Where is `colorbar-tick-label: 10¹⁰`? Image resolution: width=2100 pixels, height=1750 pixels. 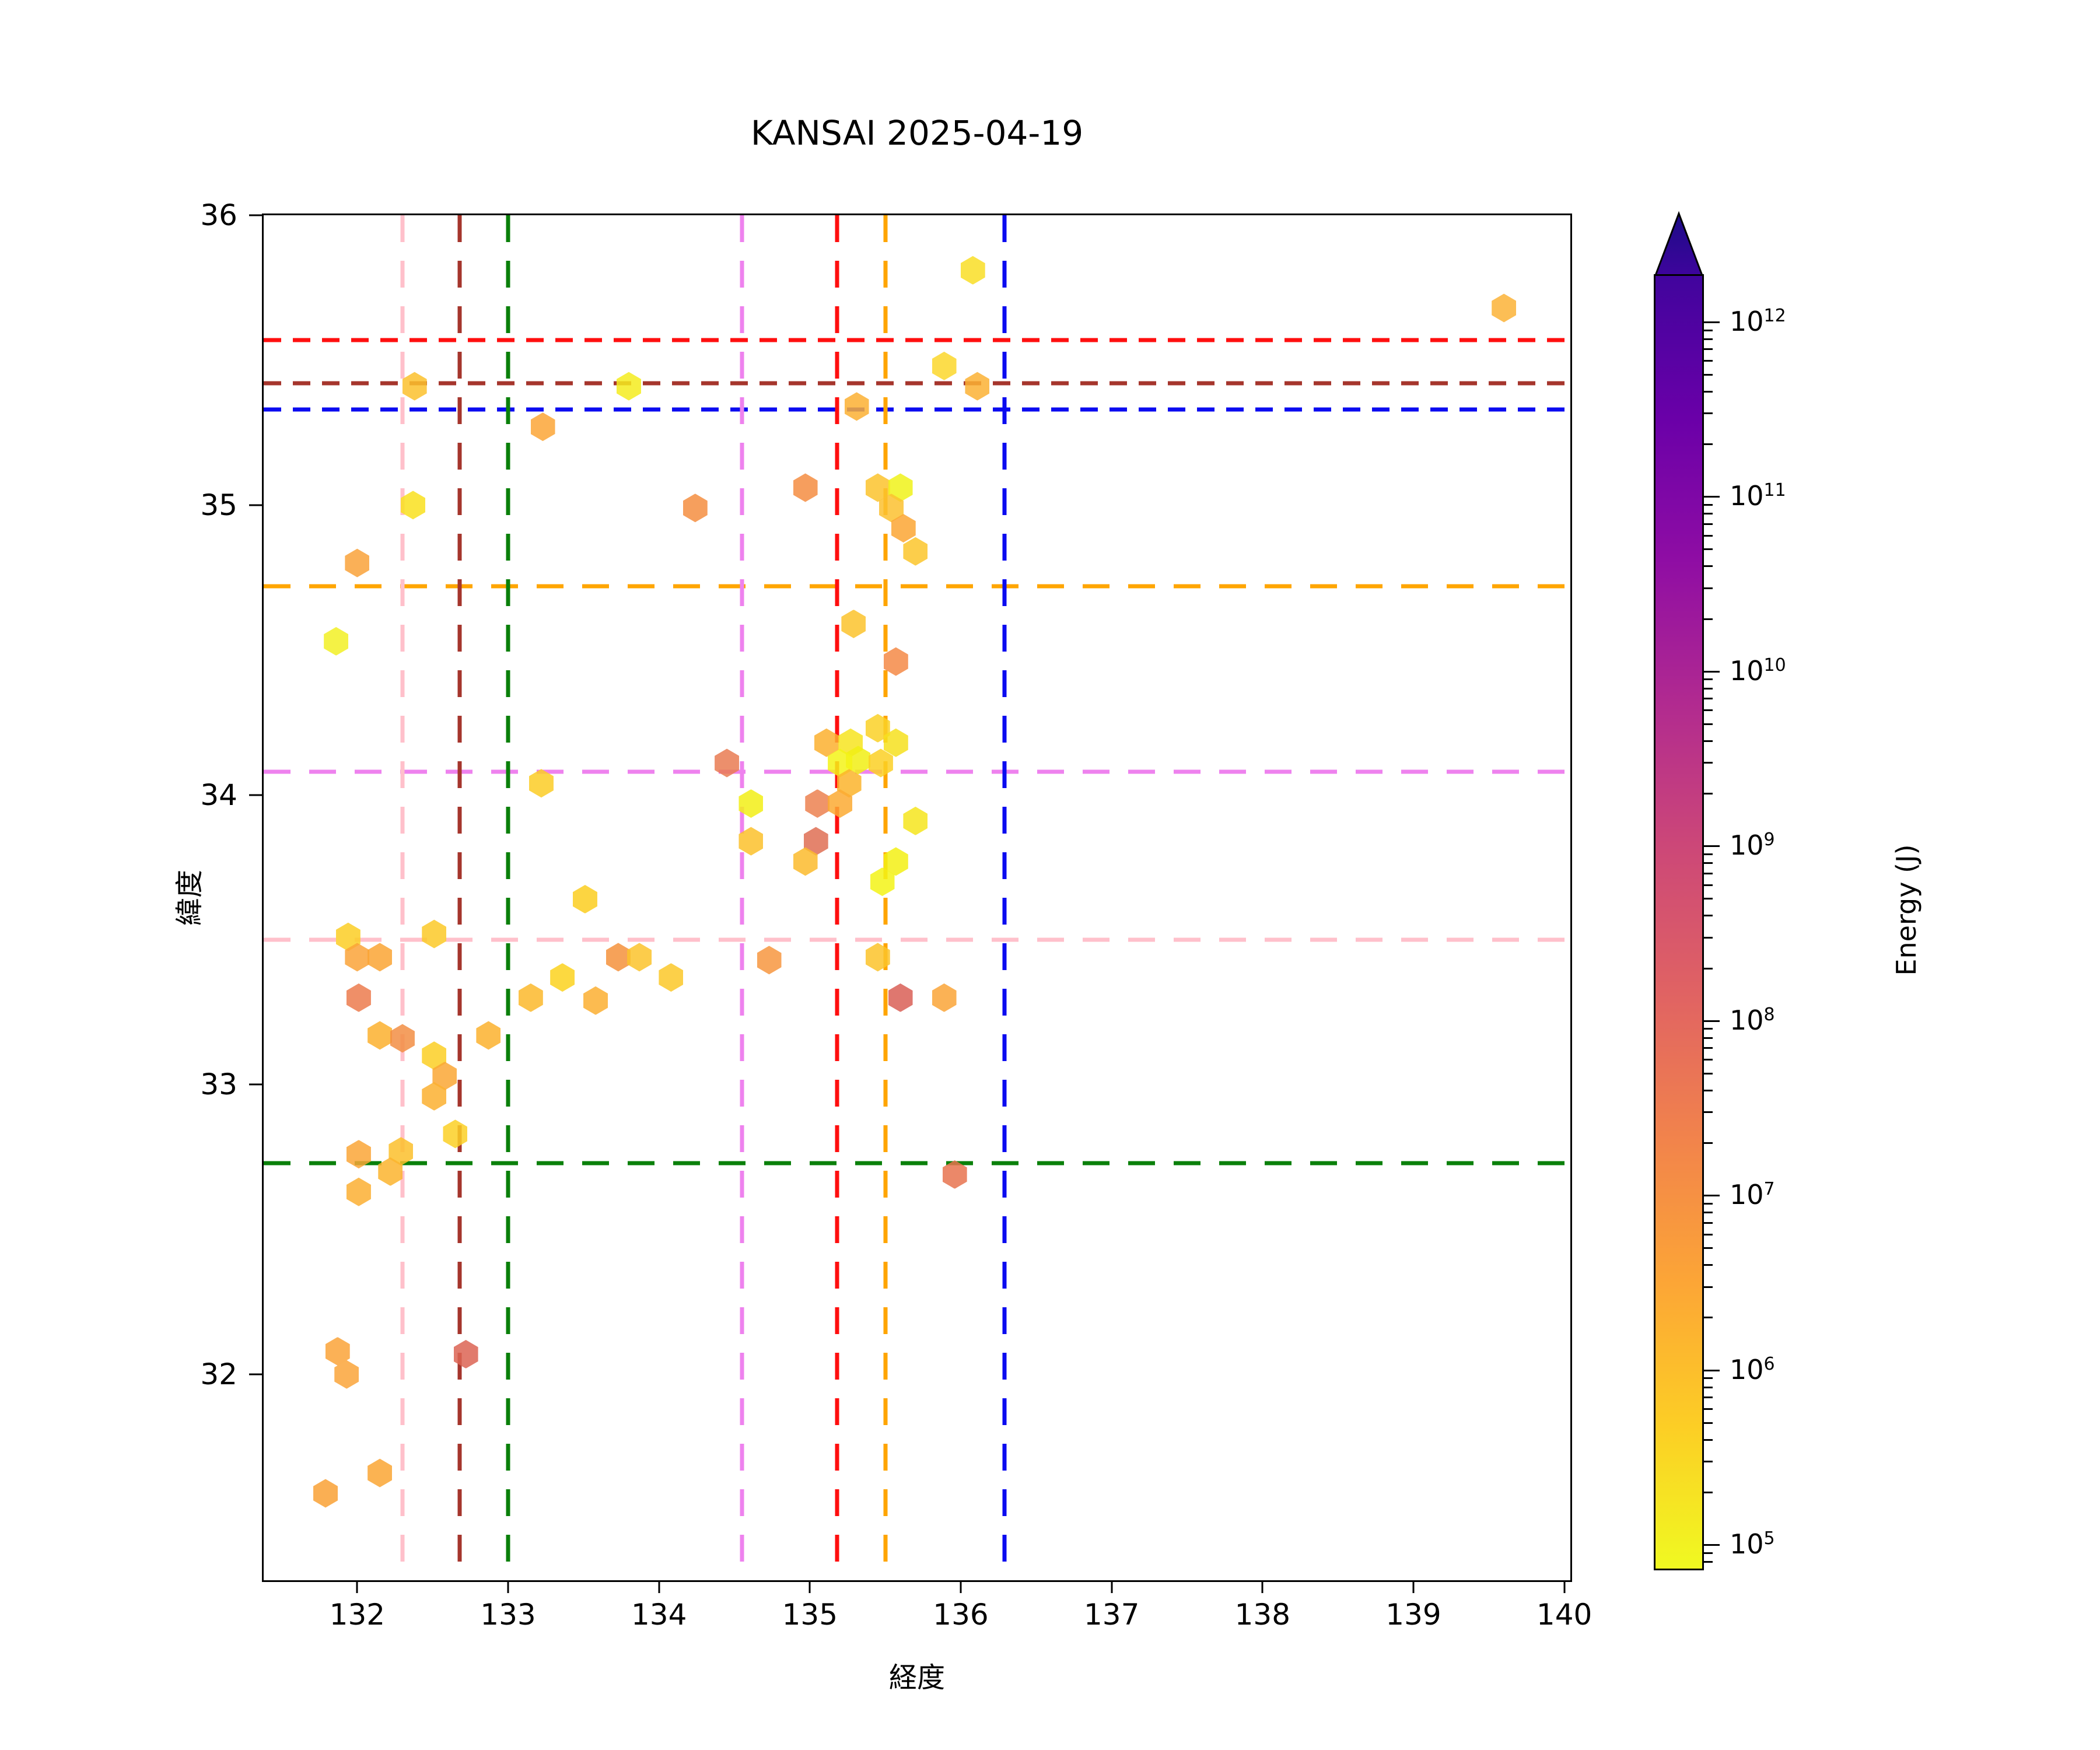
colorbar-tick-label: 10¹⁰ is located at coordinates (1758, 670).